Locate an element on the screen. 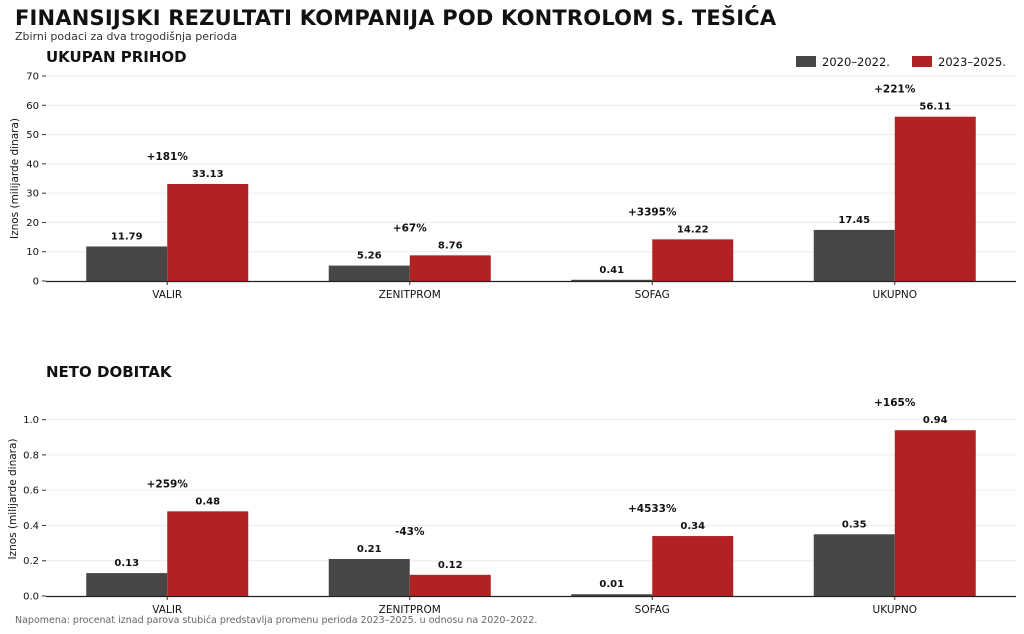  y-tick-label: 50 is located at coordinates (32, 135).